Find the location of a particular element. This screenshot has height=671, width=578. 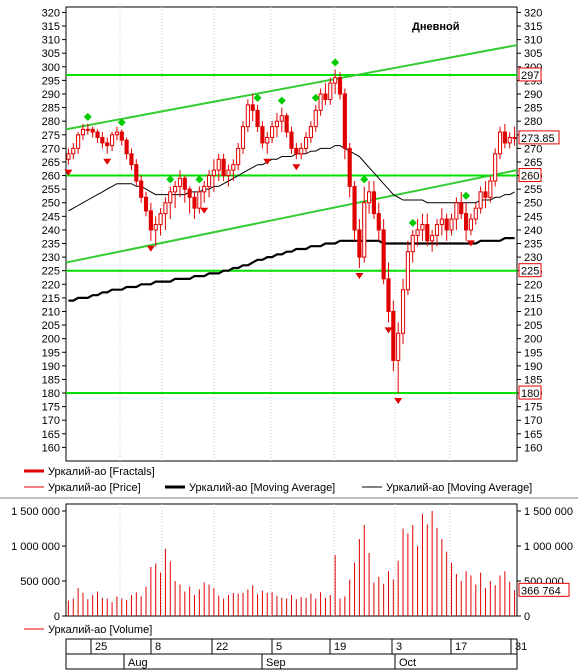

x-day-label: 22 is located at coordinates (222, 647).